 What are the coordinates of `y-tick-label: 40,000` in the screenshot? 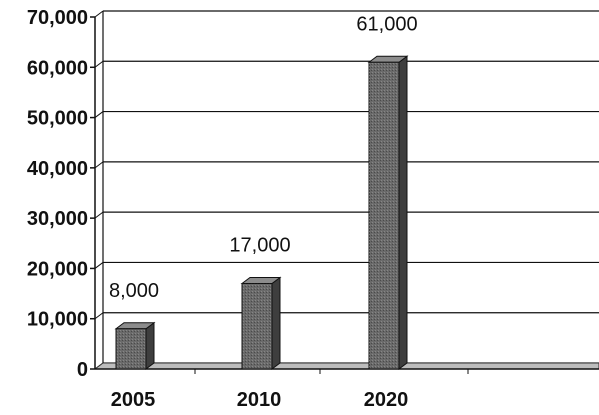 It's located at (57, 169).